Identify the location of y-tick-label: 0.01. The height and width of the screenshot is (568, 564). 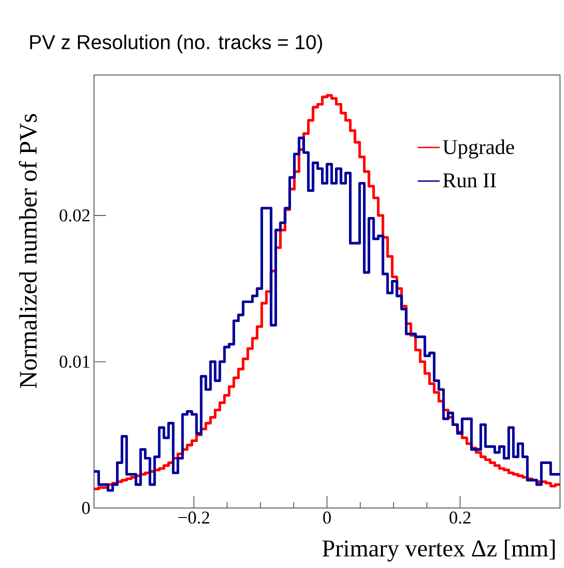
(75, 362).